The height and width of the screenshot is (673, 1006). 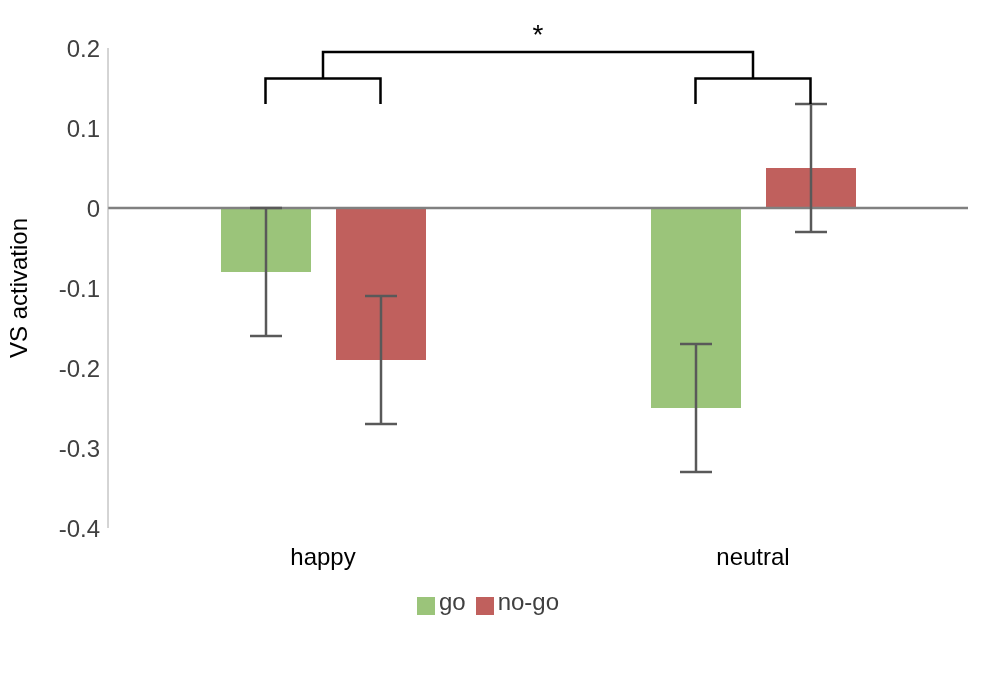 I want to click on y-axis-title: VS activation, so click(x=18, y=288).